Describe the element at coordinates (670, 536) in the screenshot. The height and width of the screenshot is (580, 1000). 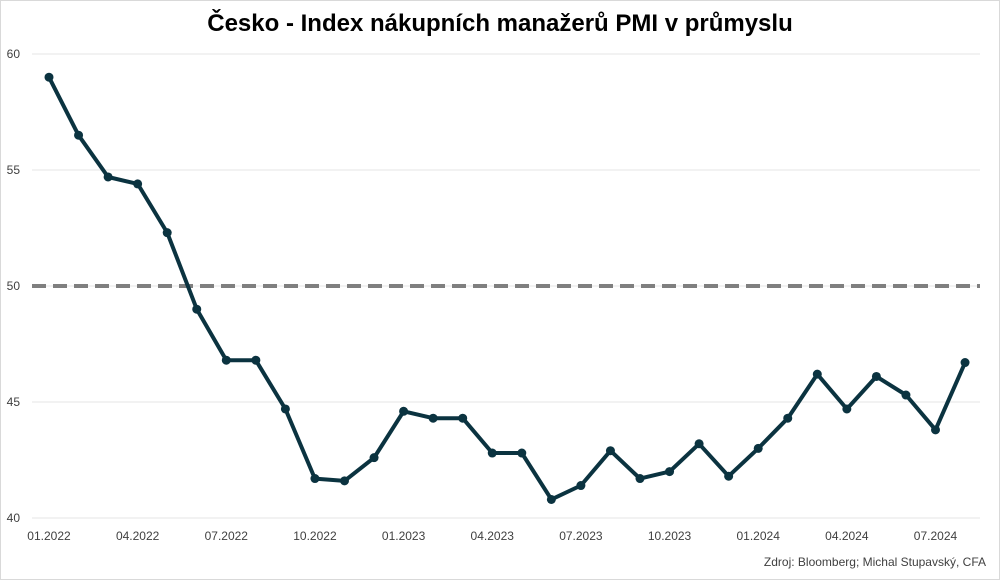
I see `x-tick-label: 10.2023` at that location.